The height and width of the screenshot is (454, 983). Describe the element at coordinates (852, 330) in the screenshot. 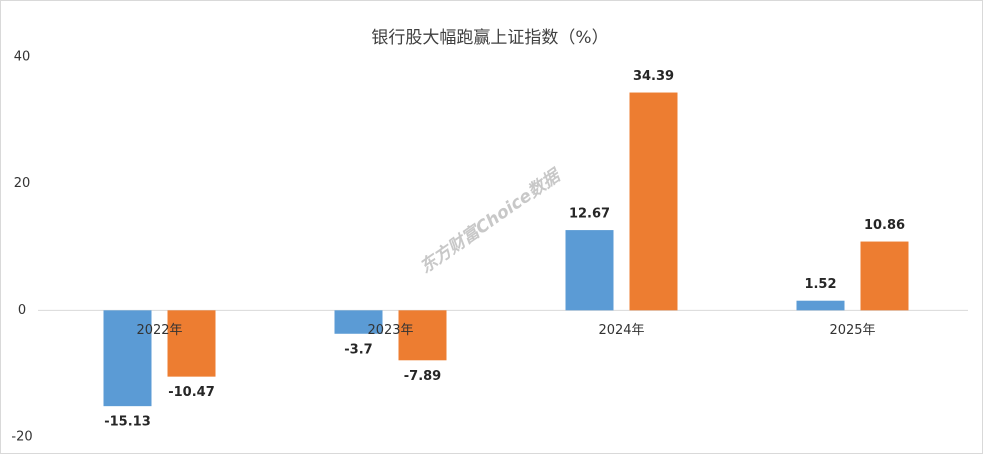

I see `x-tick-label: 2025年` at that location.